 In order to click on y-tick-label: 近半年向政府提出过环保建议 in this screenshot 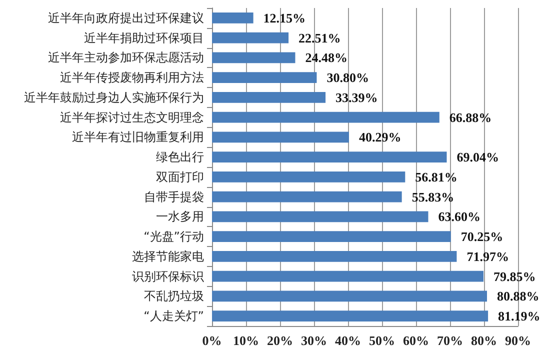, I will do `click(126, 17)`.